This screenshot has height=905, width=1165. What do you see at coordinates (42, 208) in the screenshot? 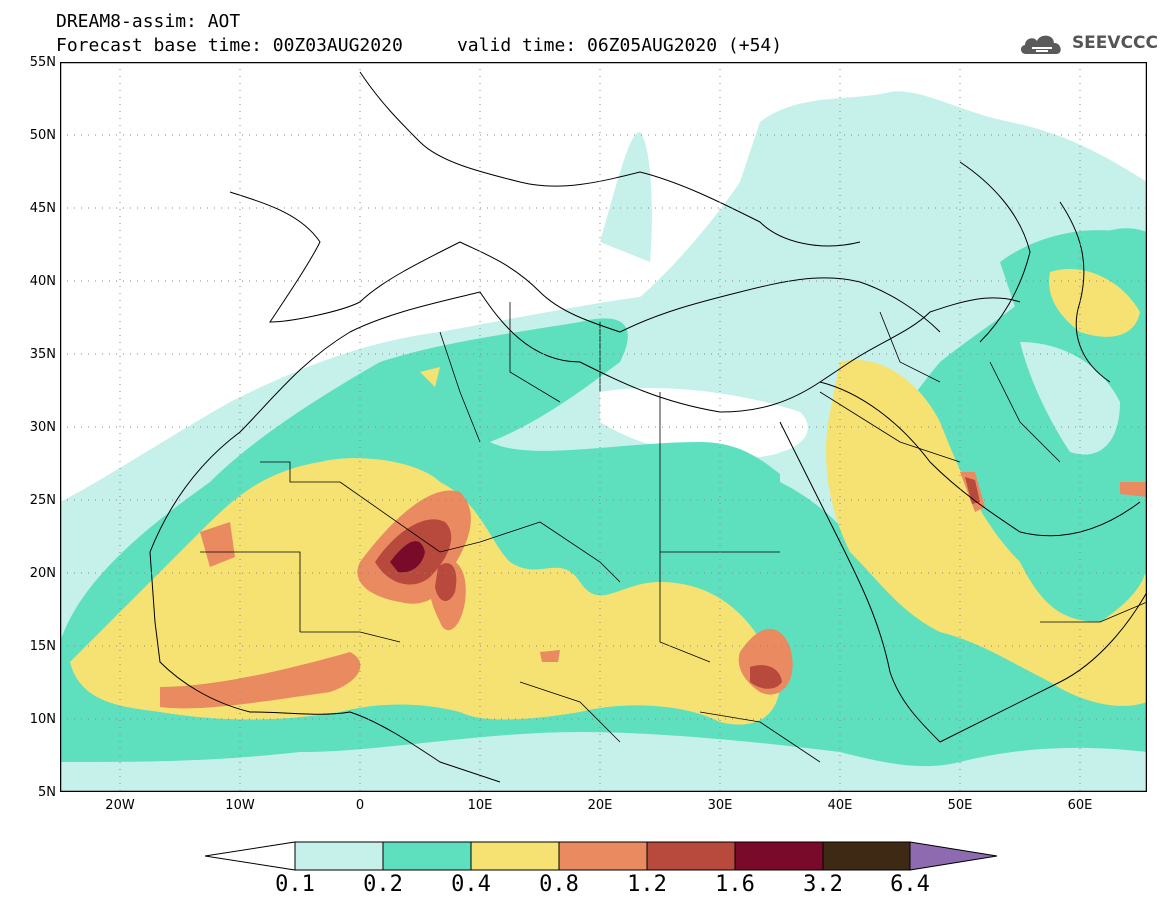
I see `lat-label: 45N` at bounding box center [42, 208].